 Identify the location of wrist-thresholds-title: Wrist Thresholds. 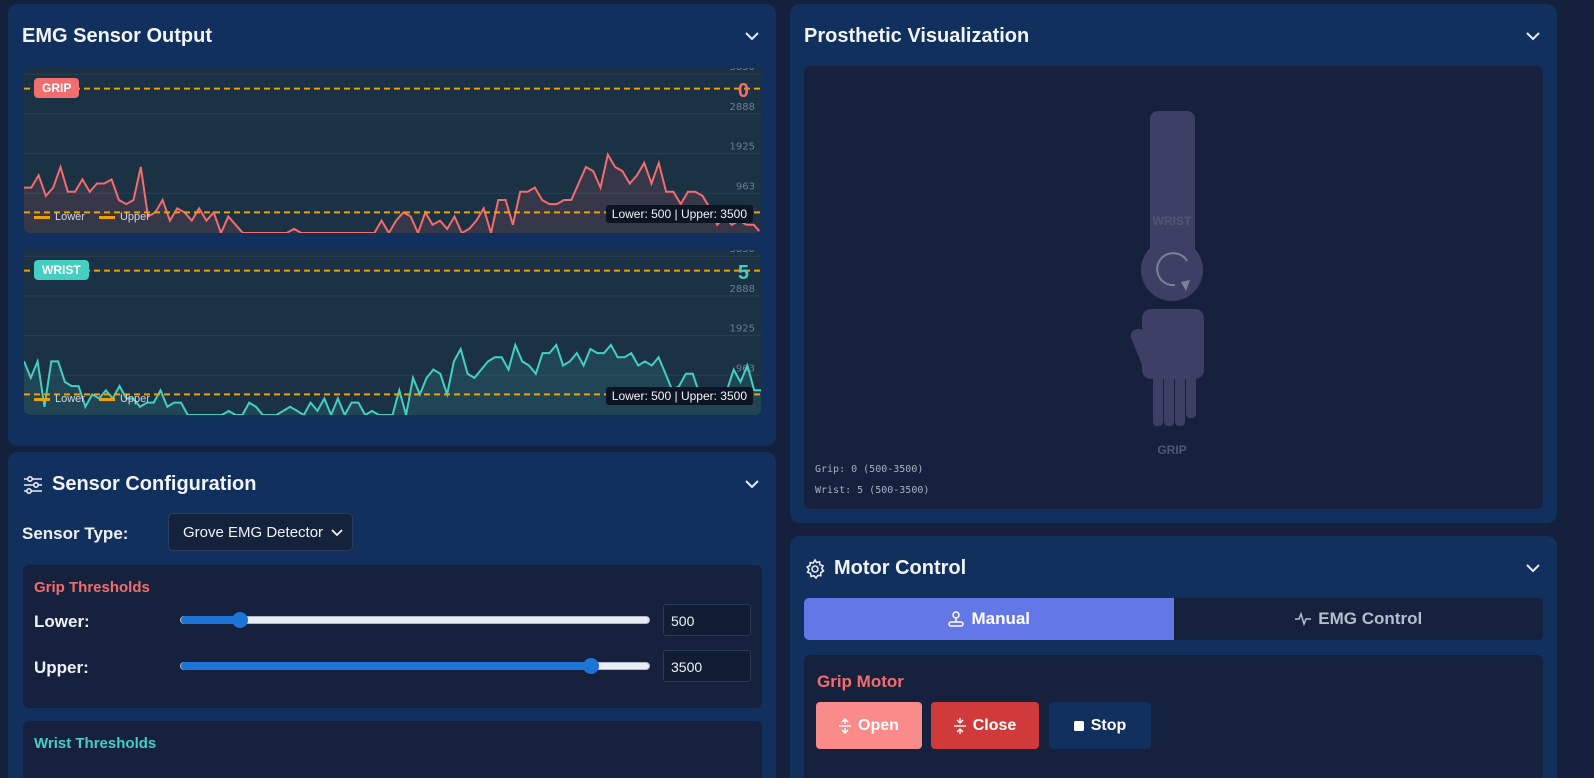
(95, 743).